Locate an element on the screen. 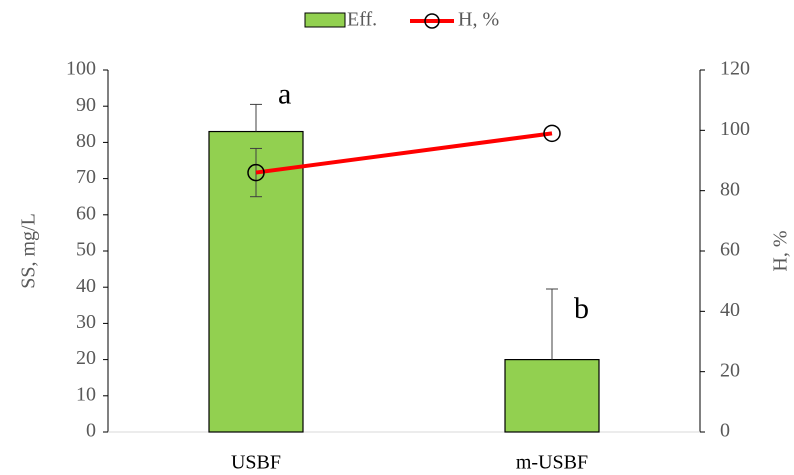  y2-tick-label: 20 is located at coordinates (730, 370).